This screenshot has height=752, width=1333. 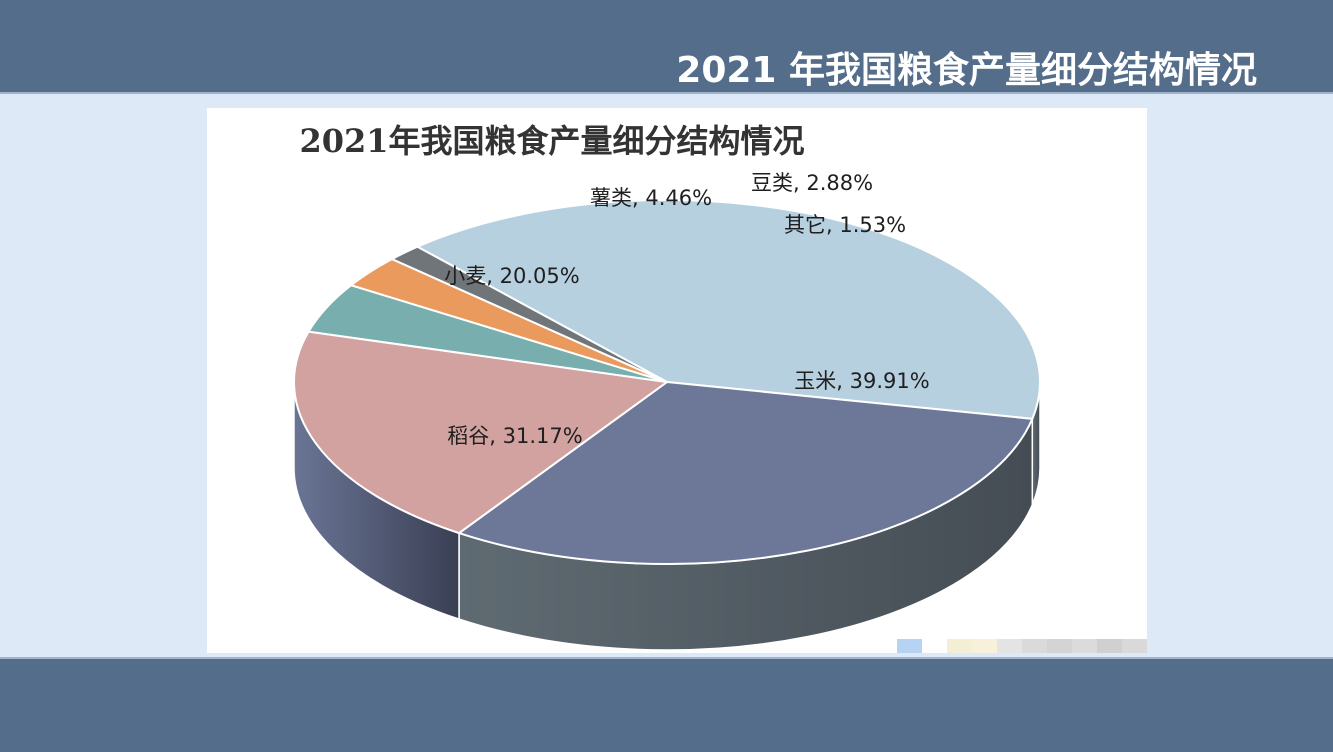 What do you see at coordinates (511, 276) in the screenshot?
I see `slice-label-小麦: 小麦, 20.05%` at bounding box center [511, 276].